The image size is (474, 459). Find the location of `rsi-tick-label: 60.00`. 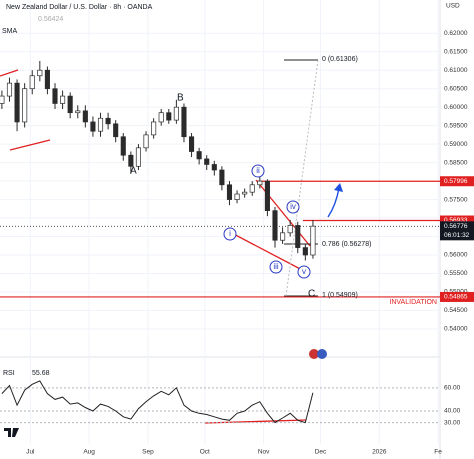

rsi-tick-label: 60.00 is located at coordinates (452, 388).